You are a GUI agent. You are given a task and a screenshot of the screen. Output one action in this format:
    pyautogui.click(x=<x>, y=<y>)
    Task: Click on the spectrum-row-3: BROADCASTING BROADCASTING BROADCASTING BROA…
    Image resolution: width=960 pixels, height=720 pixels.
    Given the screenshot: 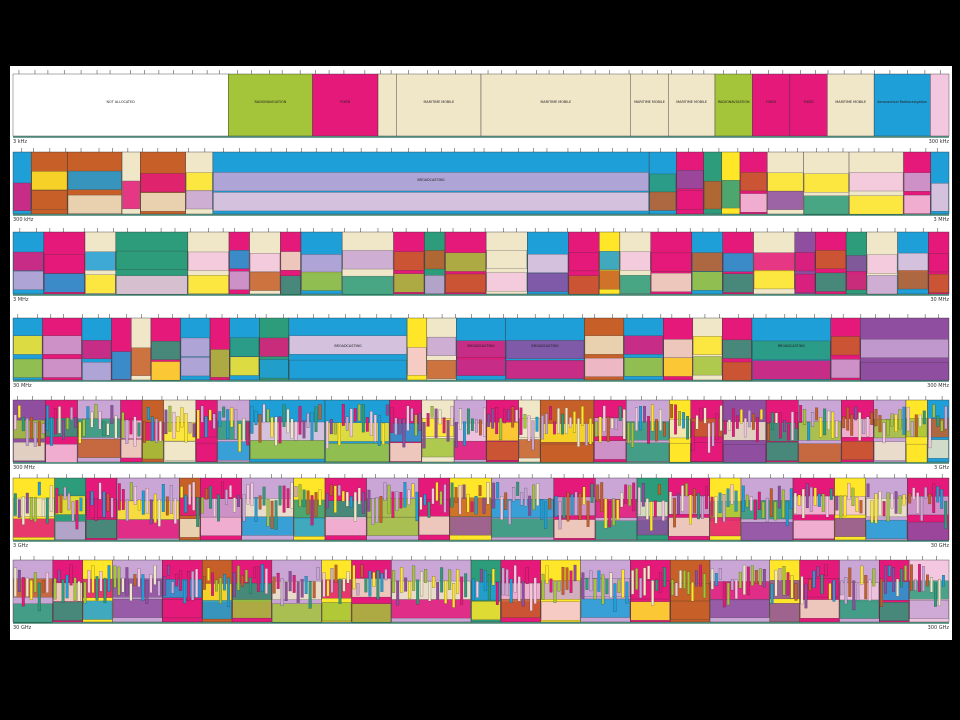 What is the action you would take?
    pyautogui.click(x=480, y=351)
    